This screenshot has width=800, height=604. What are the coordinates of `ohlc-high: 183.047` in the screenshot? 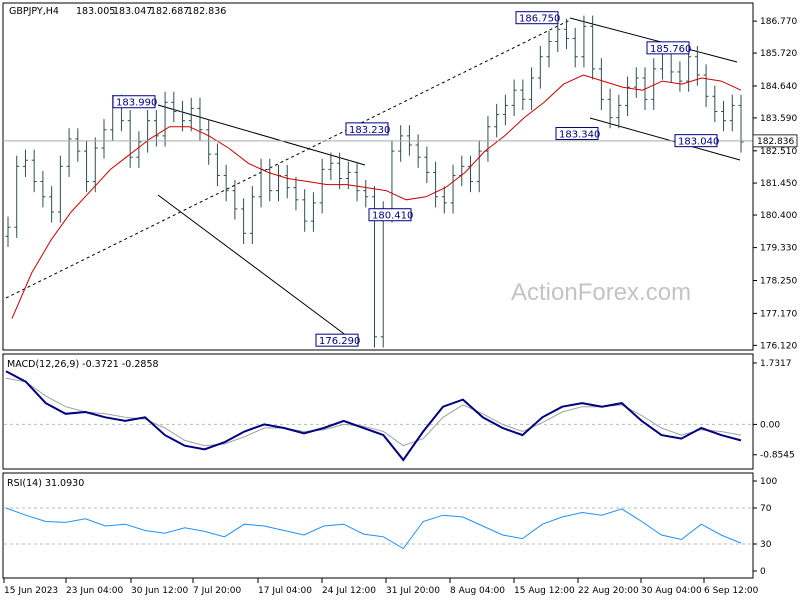 It's located at (132, 11).